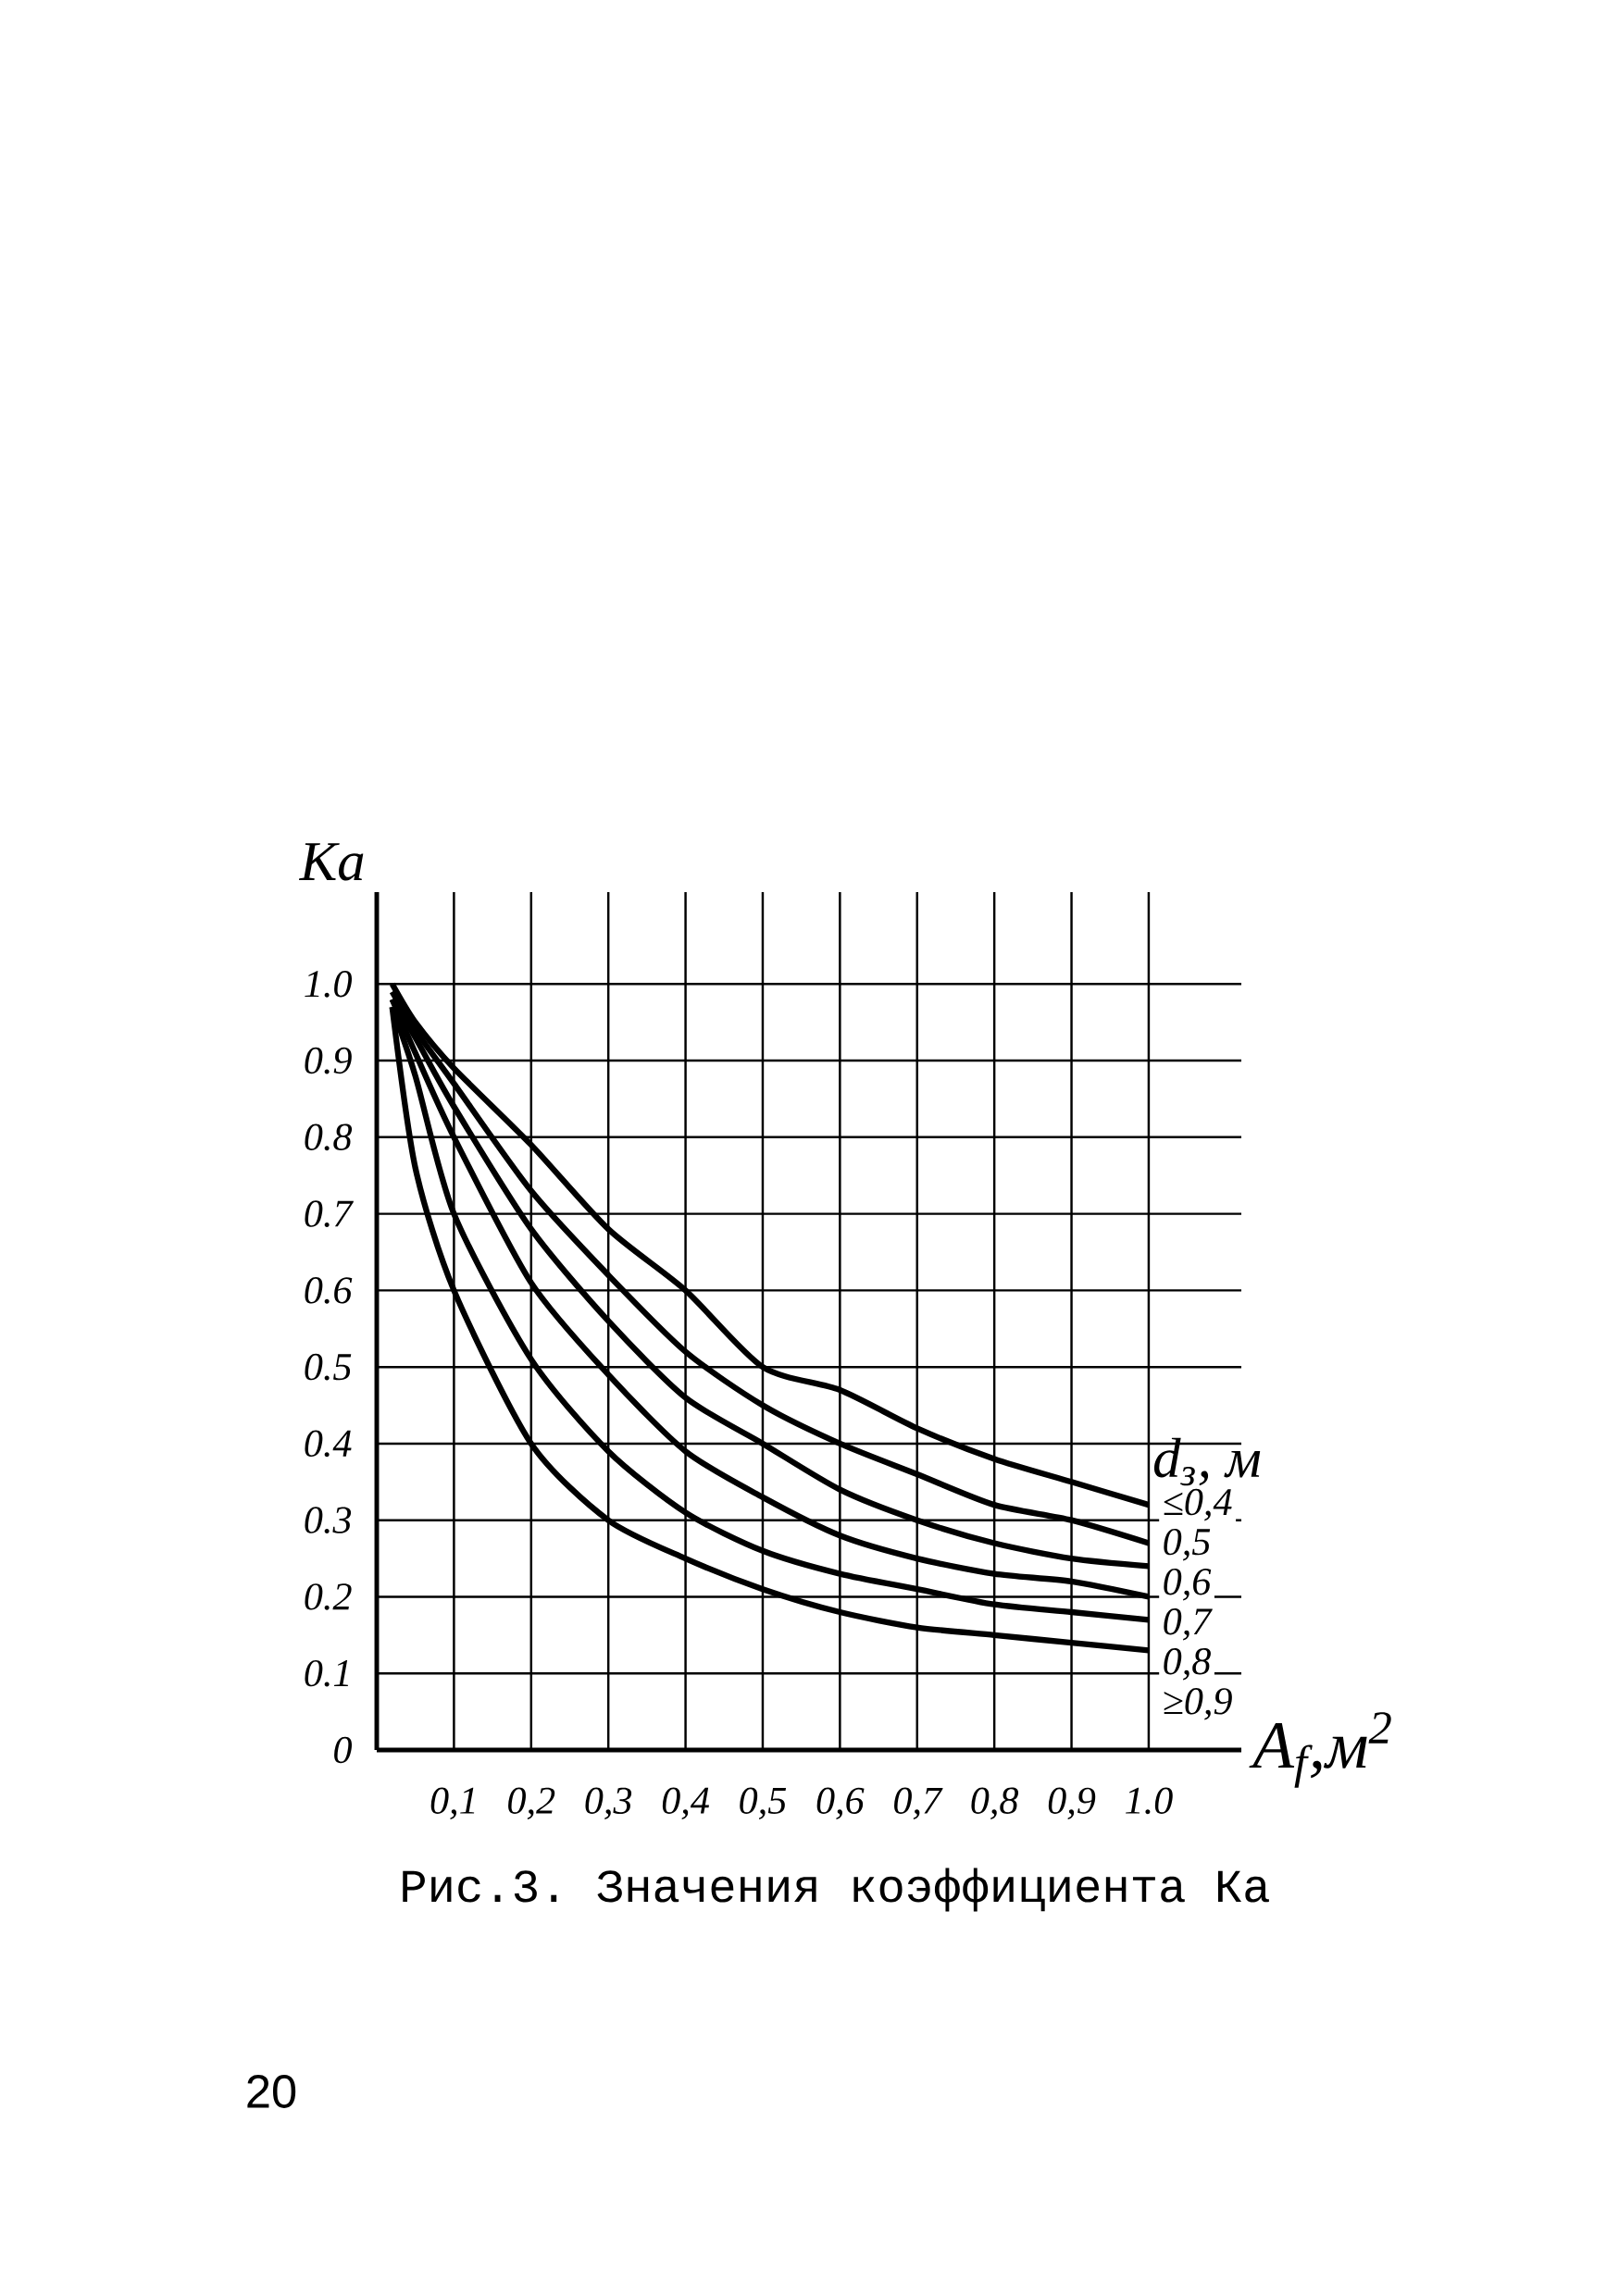 This screenshot has height=2296, width=1619. Describe the element at coordinates (272, 2092) in the screenshot. I see `text: 20` at that location.